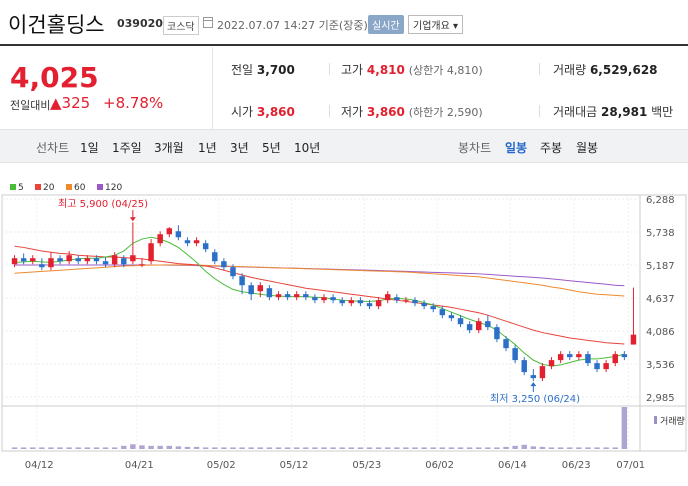  I want to click on tab-10year: 10년, so click(307, 148).